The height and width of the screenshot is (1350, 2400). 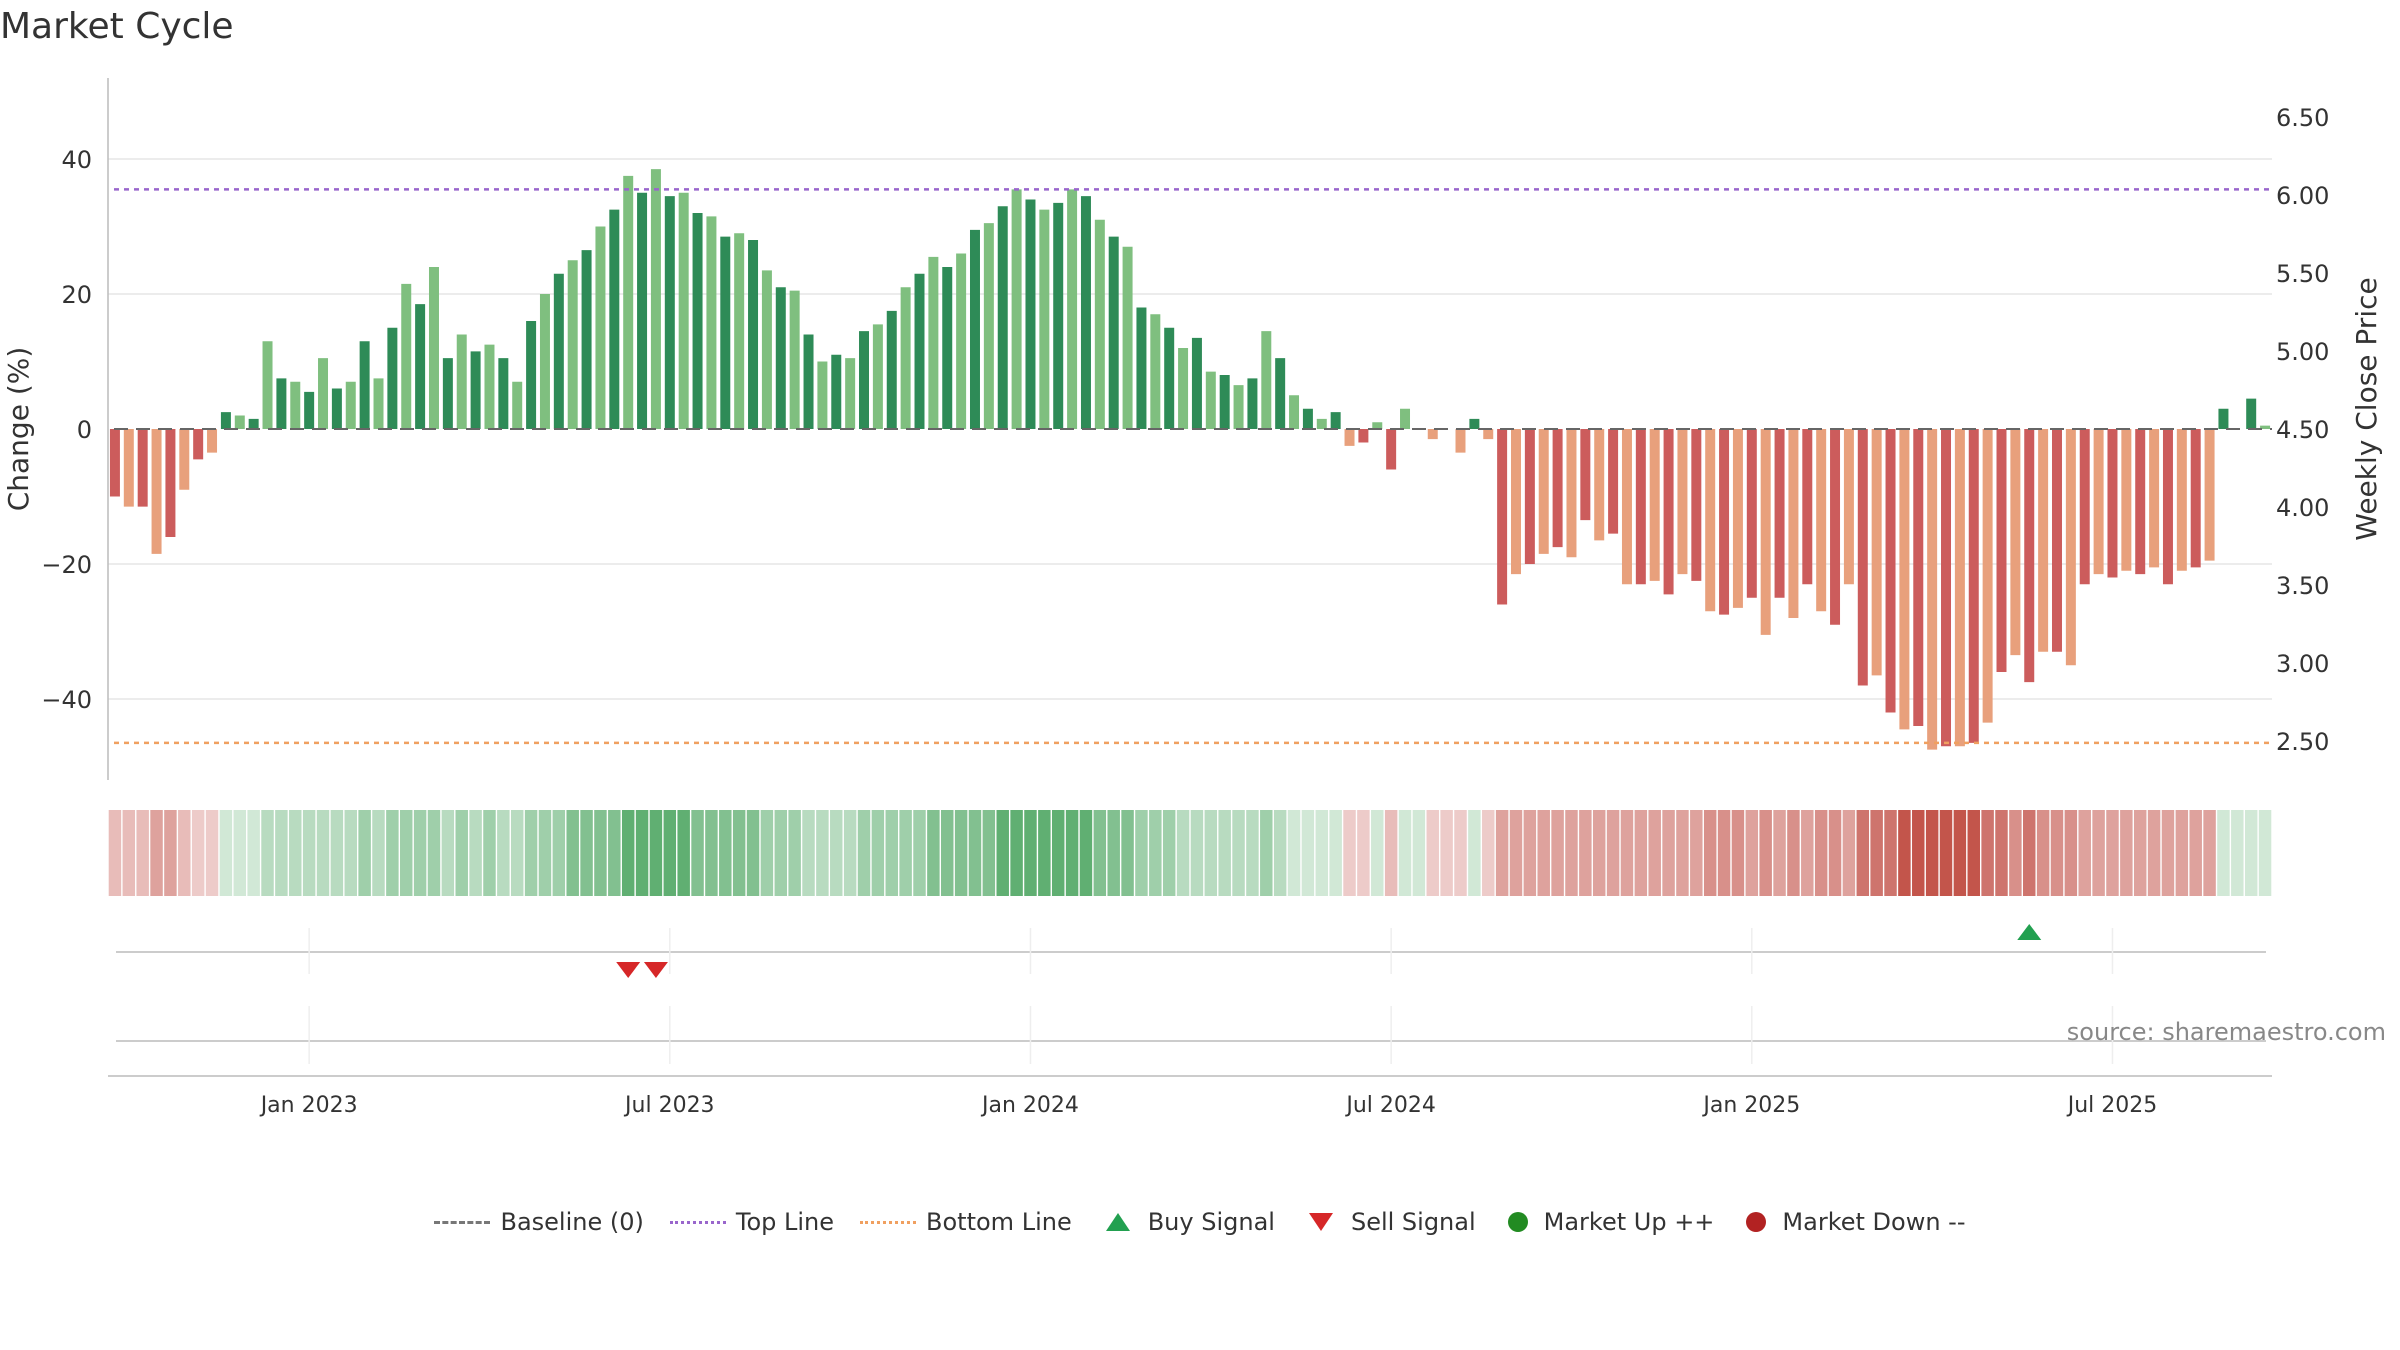 I want to click on legend-item: Market Up ++, so click(x=1608, y=1222).